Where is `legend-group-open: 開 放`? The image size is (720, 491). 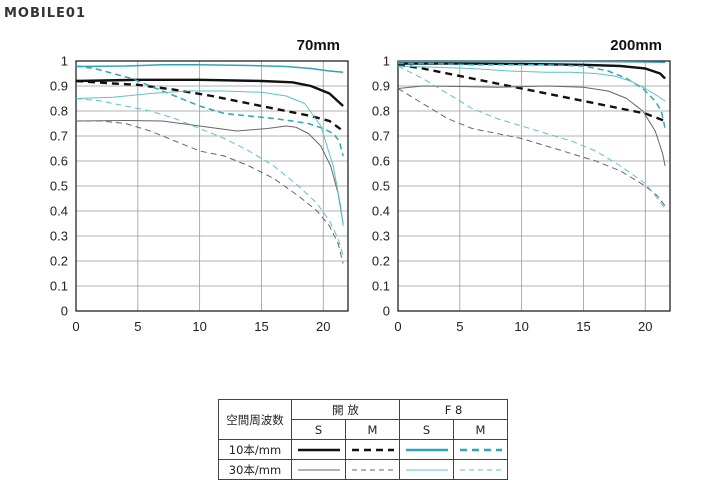 legend-group-open: 開 放 is located at coordinates (345, 409).